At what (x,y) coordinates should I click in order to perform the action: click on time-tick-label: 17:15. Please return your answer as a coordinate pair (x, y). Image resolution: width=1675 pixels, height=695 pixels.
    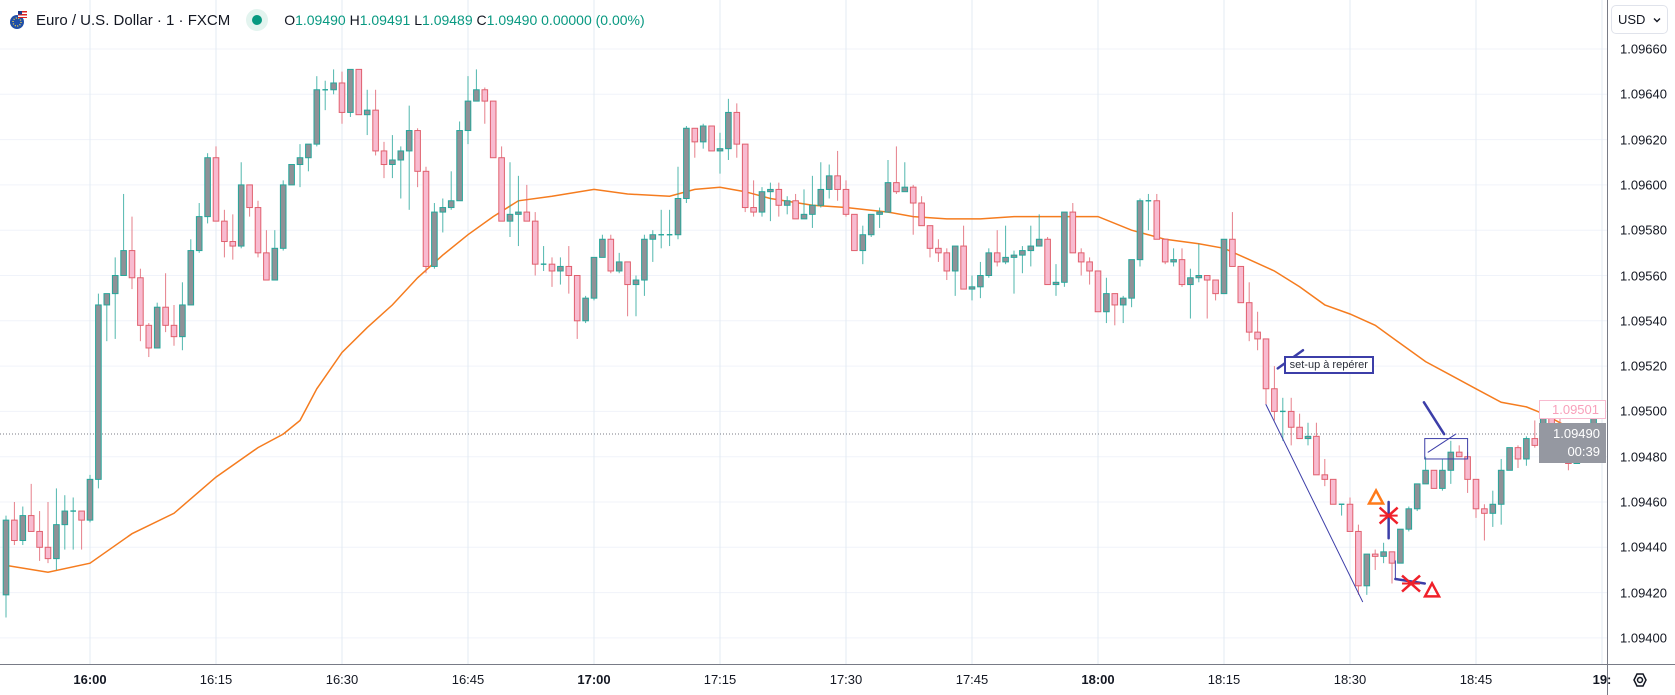
    Looking at the image, I should click on (720, 679).